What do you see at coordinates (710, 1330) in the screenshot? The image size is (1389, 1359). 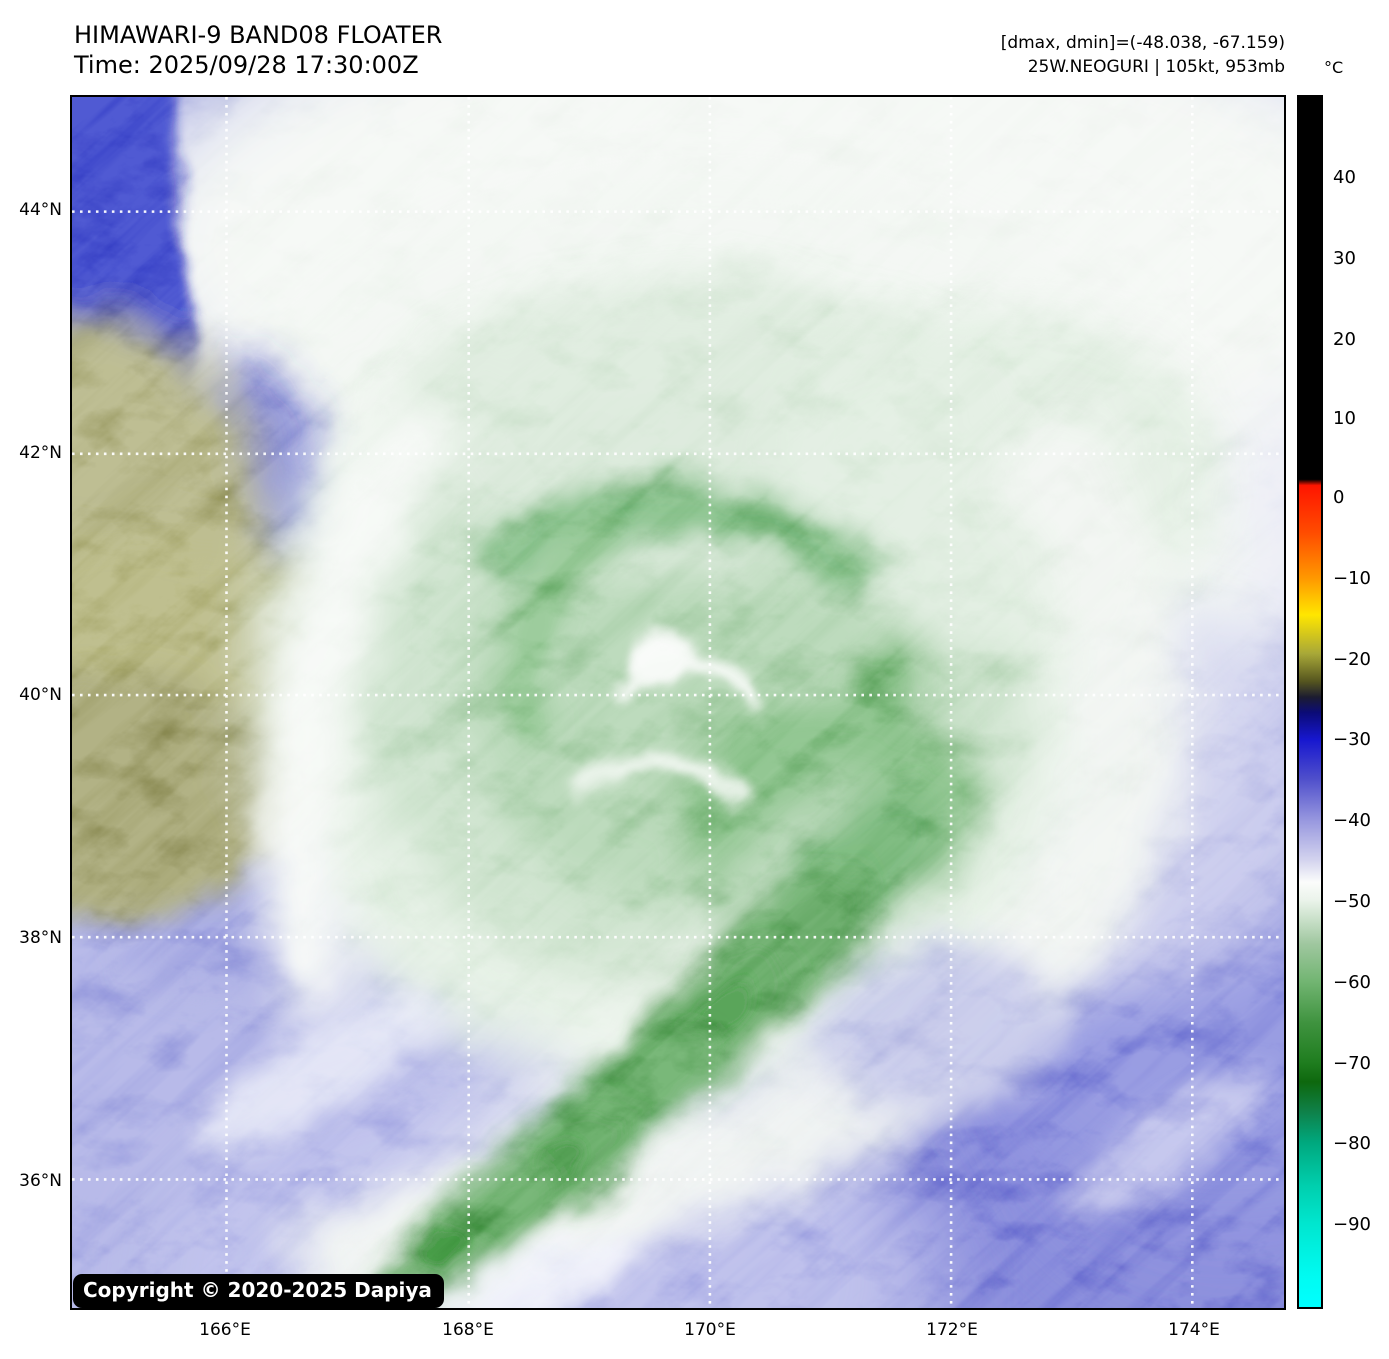 I see `lon-tick-label: 170°E` at bounding box center [710, 1330].